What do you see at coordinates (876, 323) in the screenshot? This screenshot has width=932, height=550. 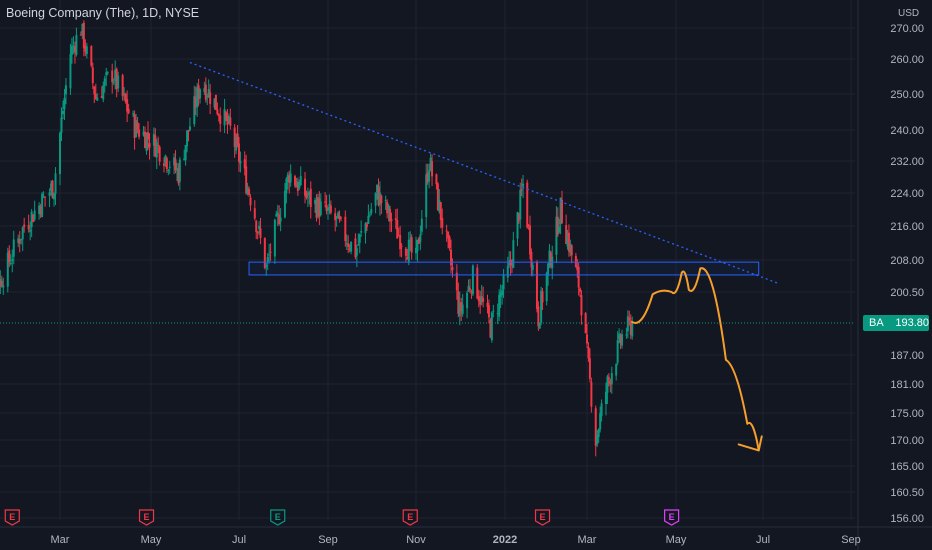 I see `price-tag-symbol: BA` at bounding box center [876, 323].